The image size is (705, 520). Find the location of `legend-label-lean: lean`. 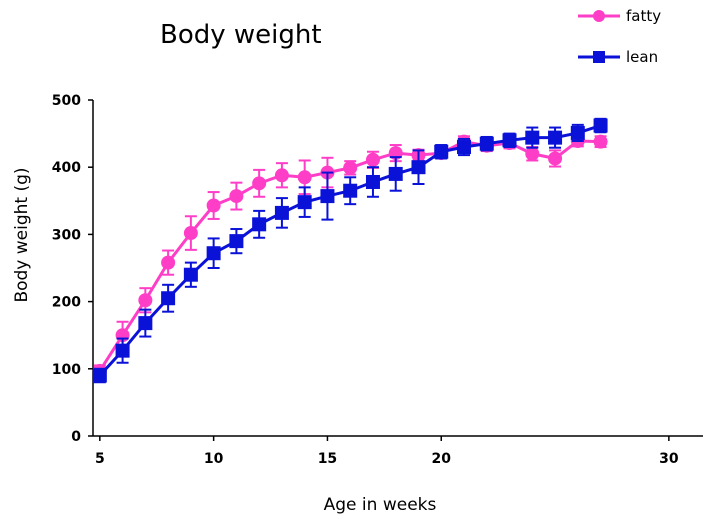

legend-label-lean: lean is located at coordinates (642, 57).